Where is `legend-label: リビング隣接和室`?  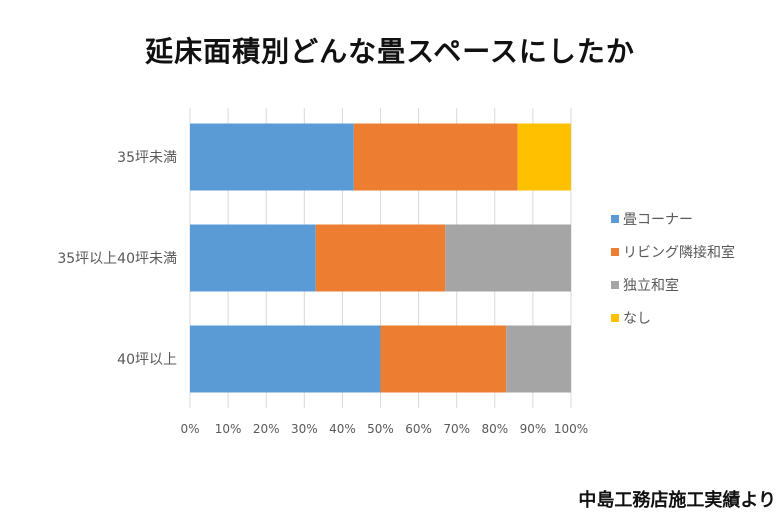
legend-label: リビング隣接和室 is located at coordinates (679, 252).